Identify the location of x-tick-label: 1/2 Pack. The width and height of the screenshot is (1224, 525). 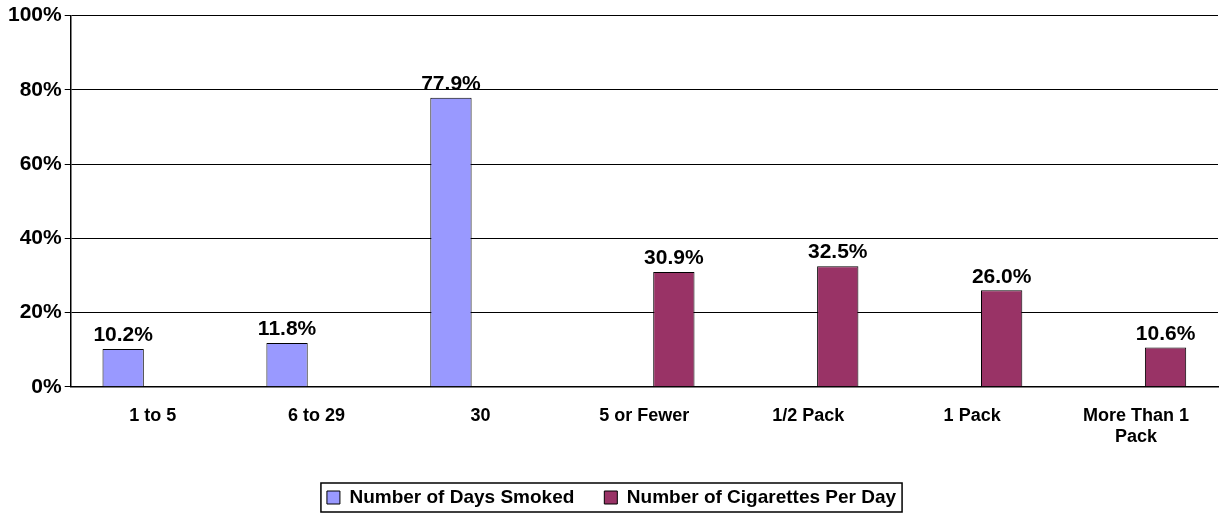
(809, 414).